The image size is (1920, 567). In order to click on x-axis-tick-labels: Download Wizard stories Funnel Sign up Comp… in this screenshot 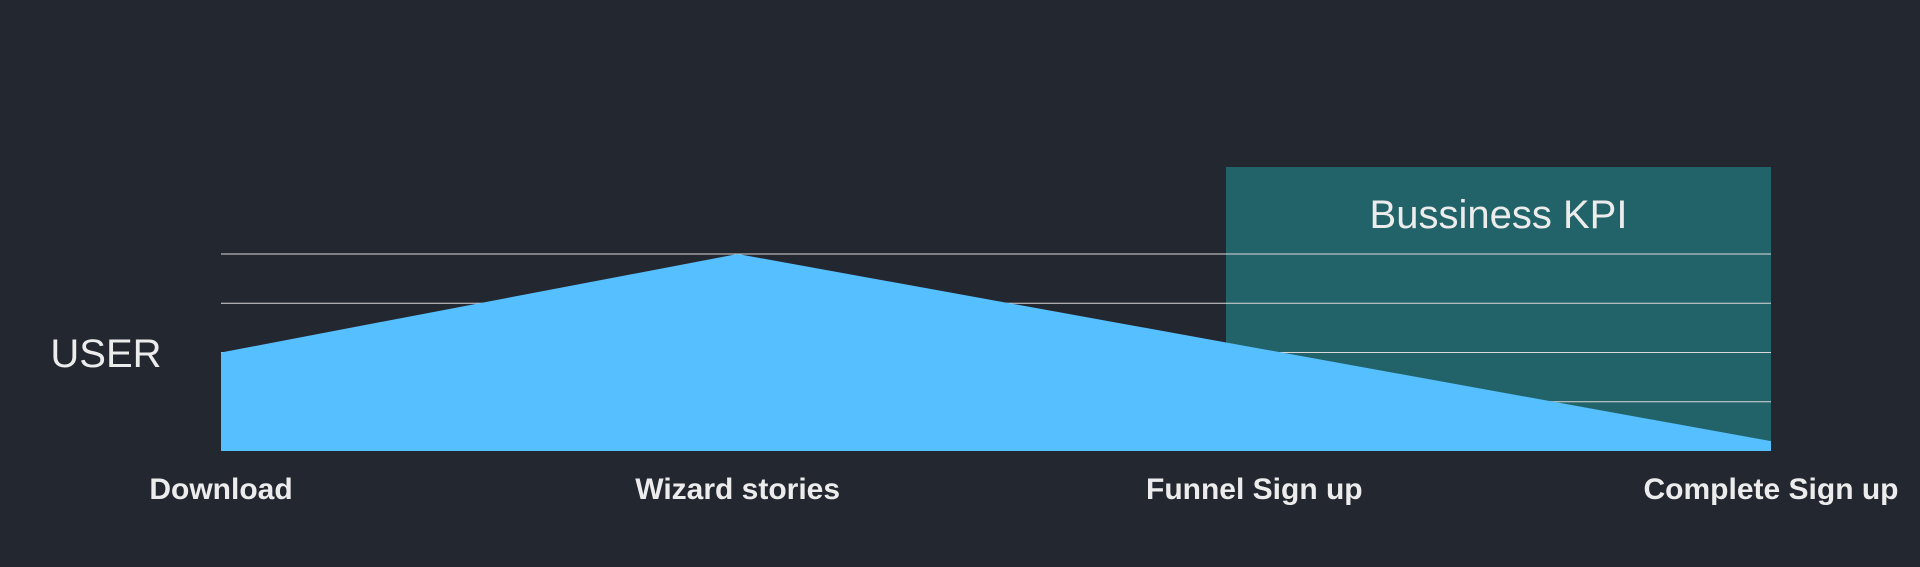, I will do `click(1023, 489)`.